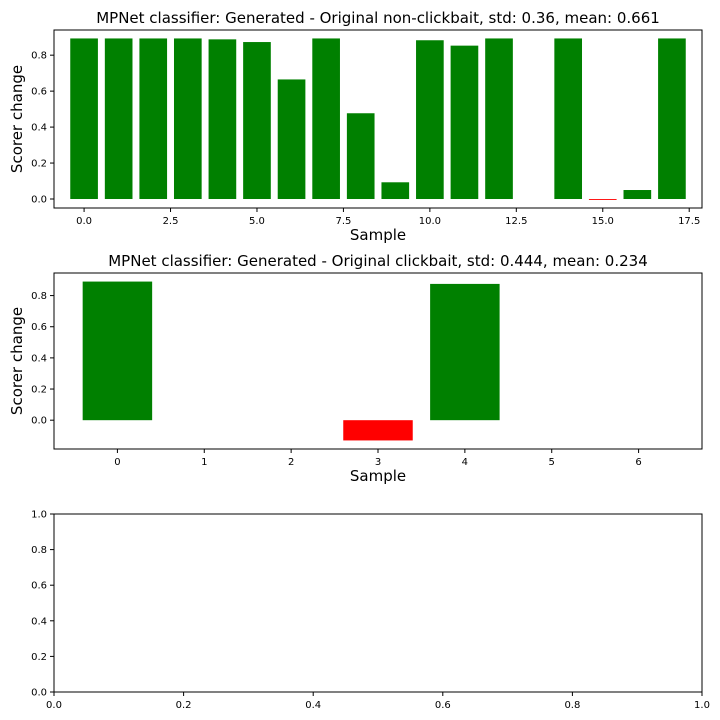 The width and height of the screenshot is (720, 720). What do you see at coordinates (39, 515) in the screenshot?
I see `y-tick-label: 1.0` at bounding box center [39, 515].